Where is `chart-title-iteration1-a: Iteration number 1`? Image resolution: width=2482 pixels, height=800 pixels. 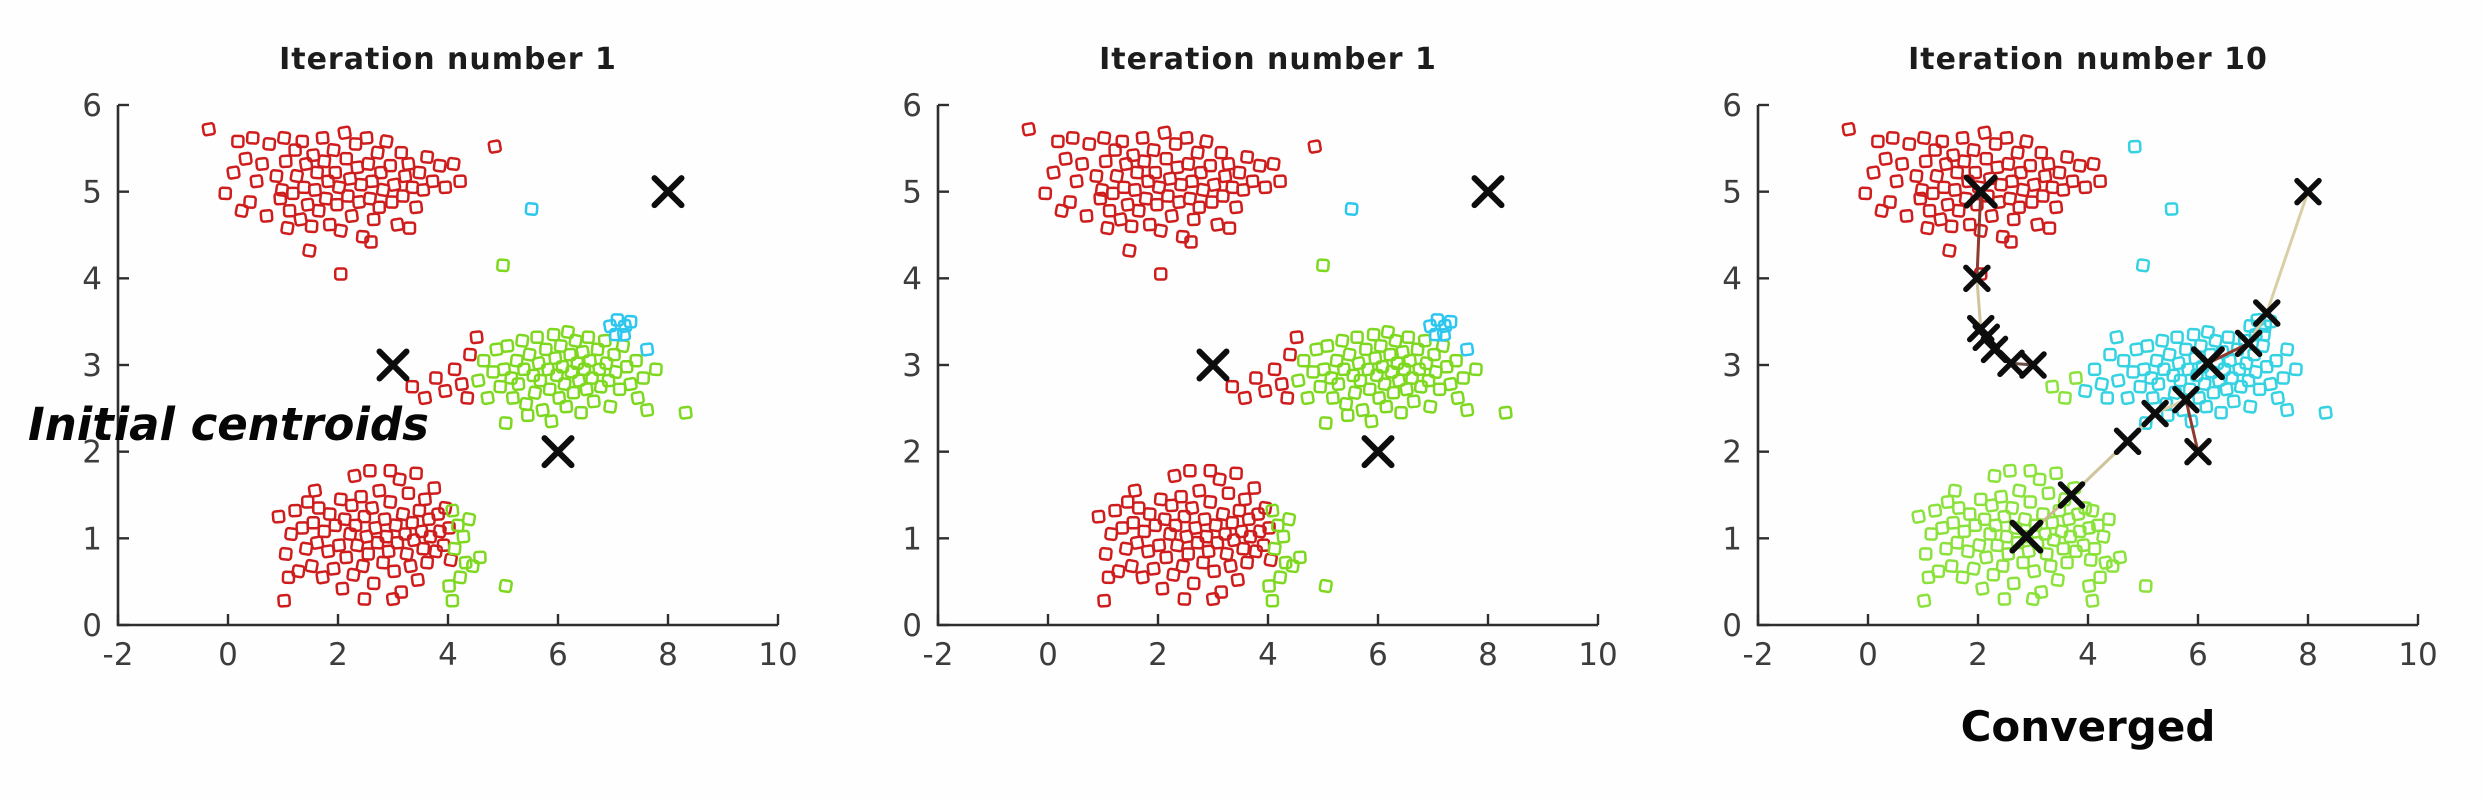
chart-title-iteration1-a: Iteration number 1 is located at coordinates (448, 59).